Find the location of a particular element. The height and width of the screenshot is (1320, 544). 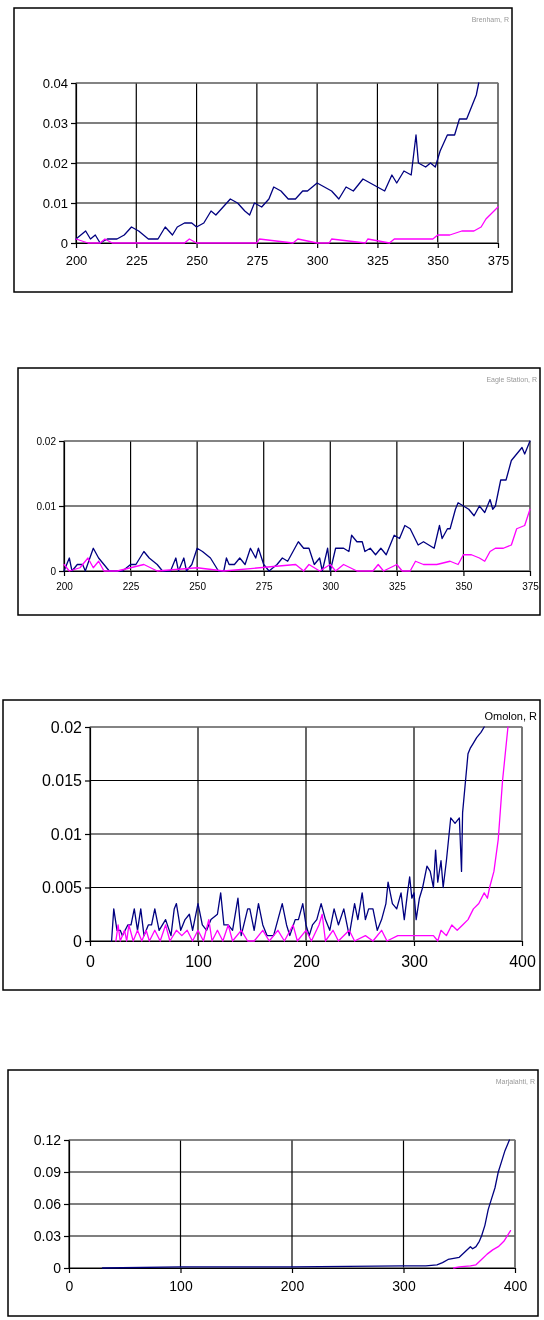

y-tick-label: 0.04 is located at coordinates (55, 83).